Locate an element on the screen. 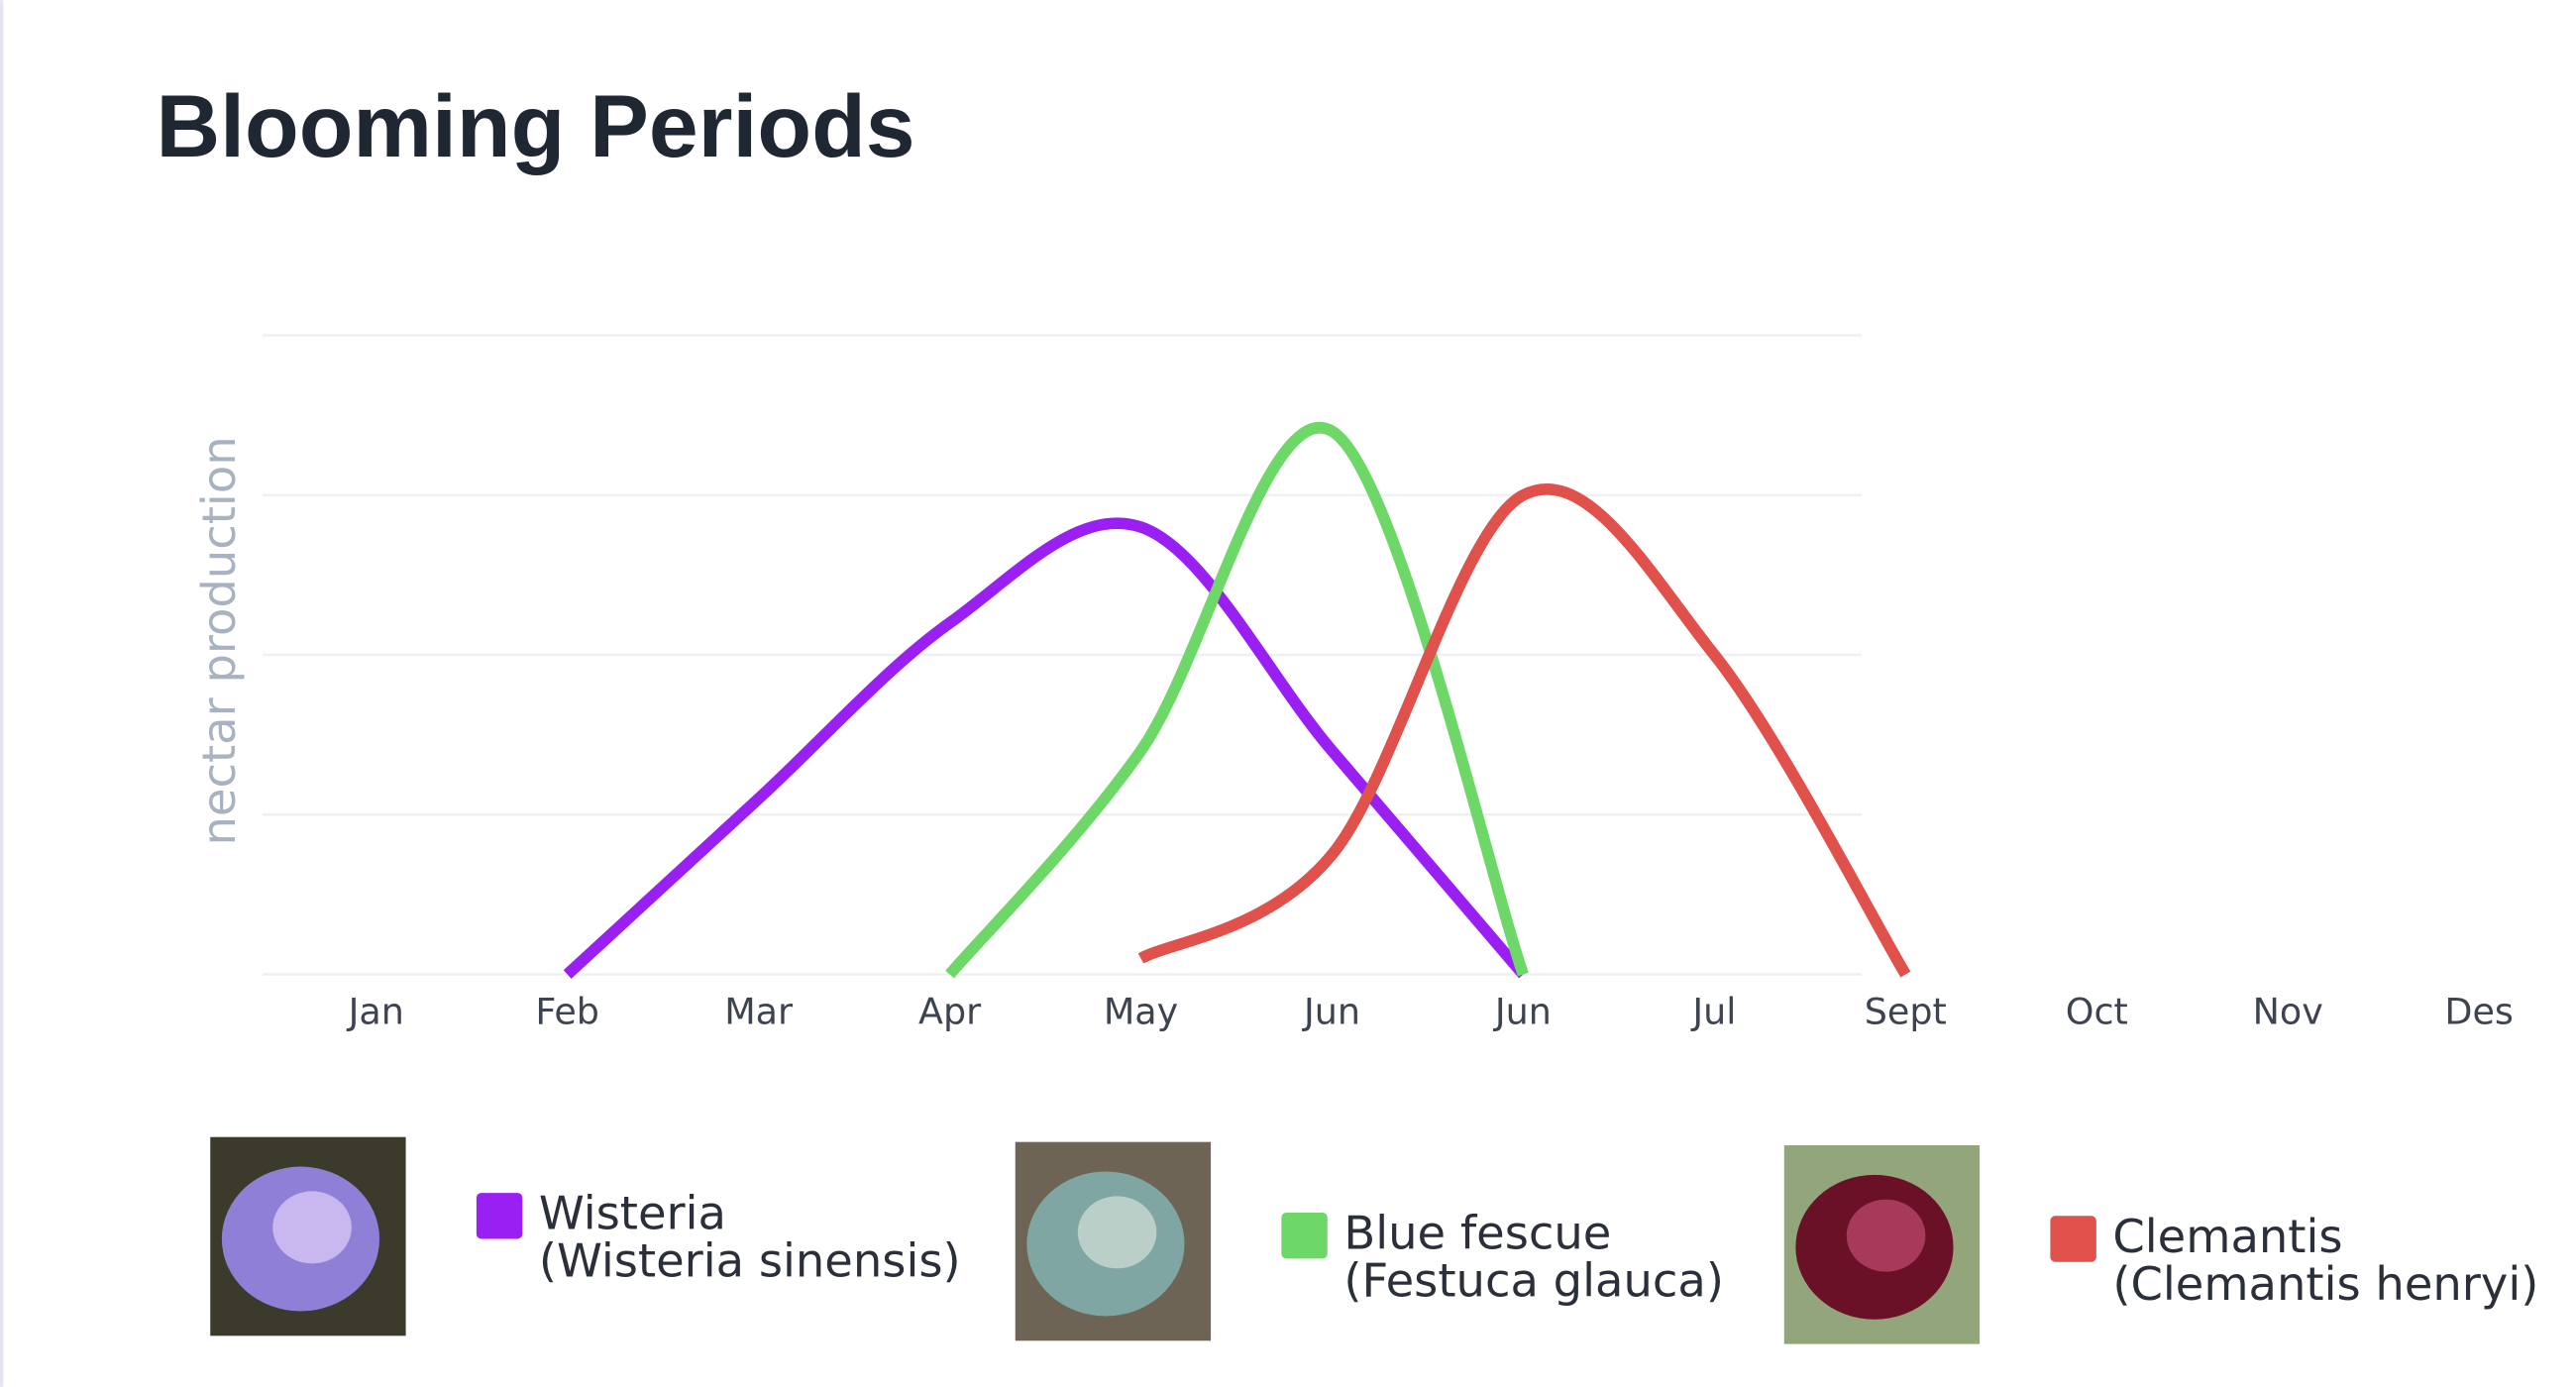  legend-sublabel: (Festuca glauca) is located at coordinates (1534, 1281).